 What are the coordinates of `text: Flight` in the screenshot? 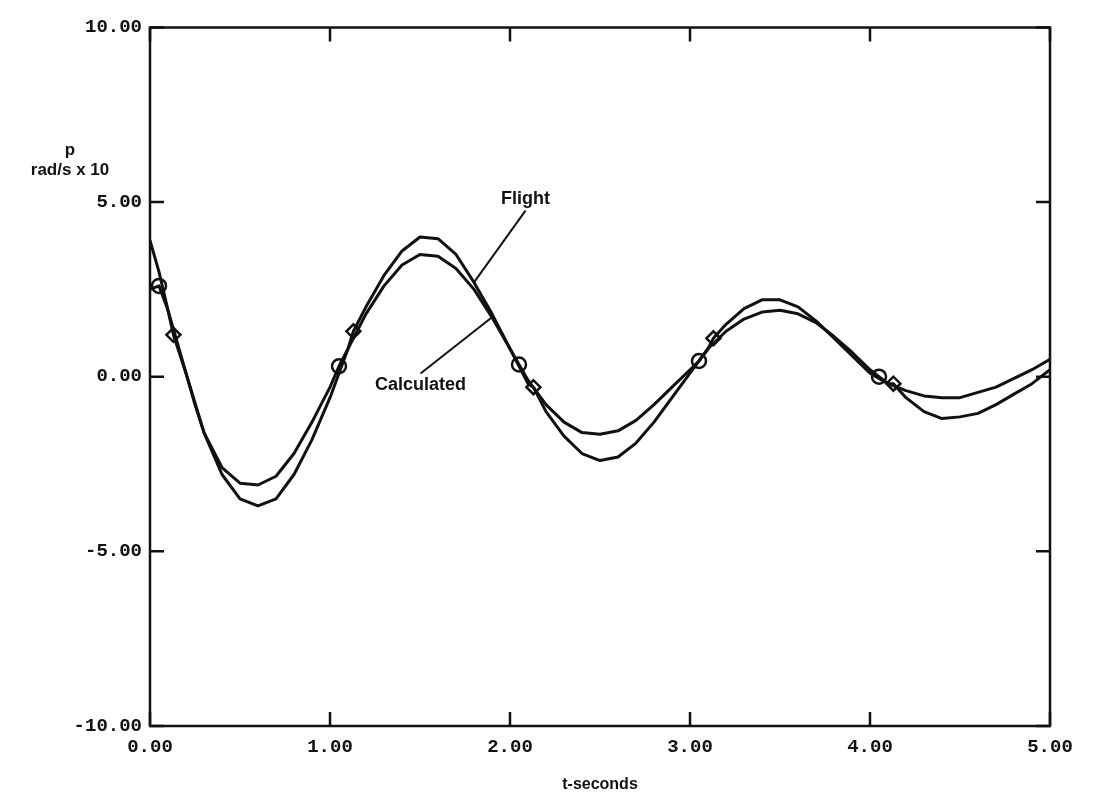 It's located at (525, 197).